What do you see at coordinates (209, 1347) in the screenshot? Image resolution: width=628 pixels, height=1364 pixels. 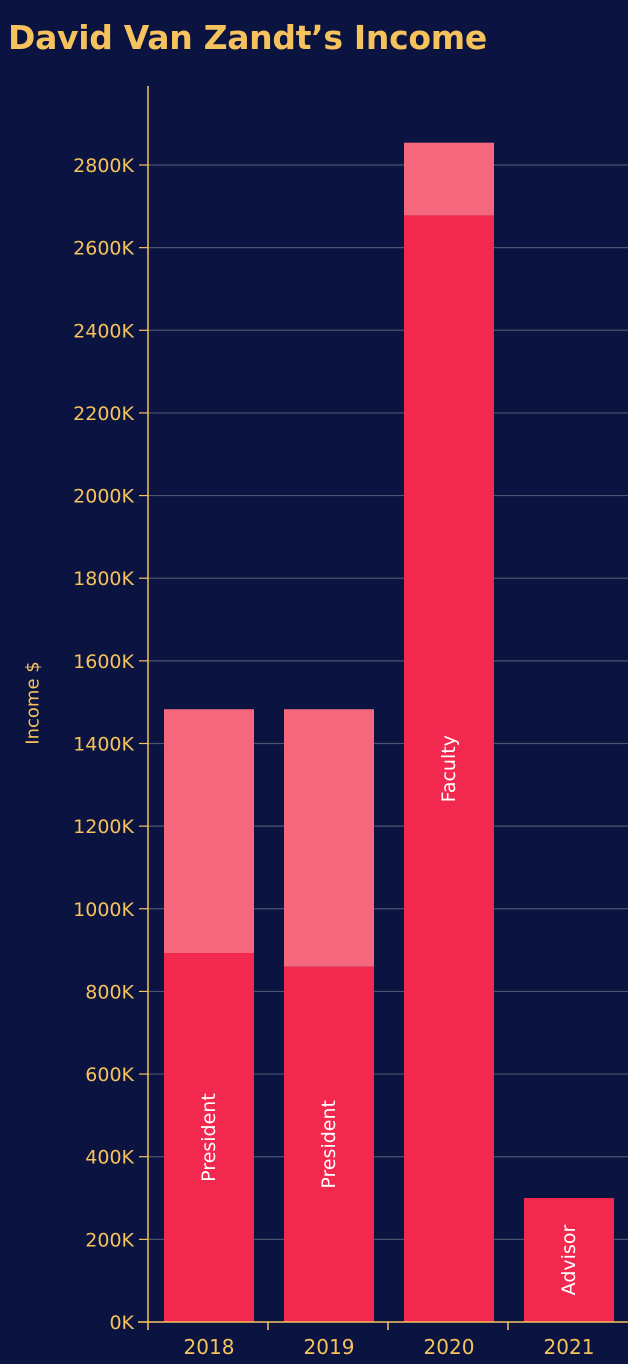 I see `x-tick-label: 2018` at bounding box center [209, 1347].